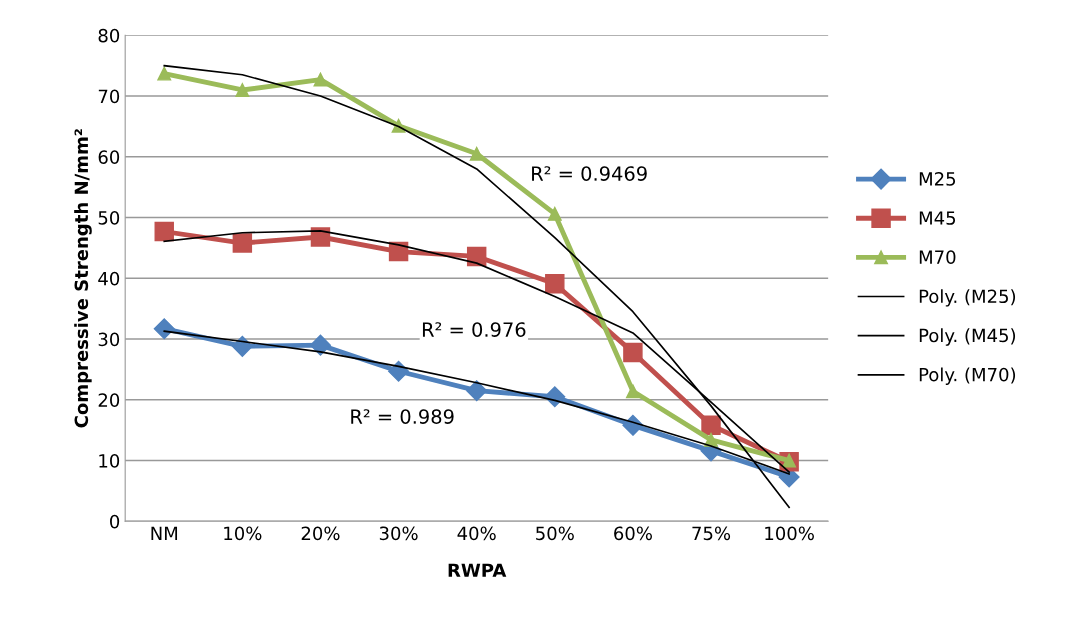  What do you see at coordinates (398, 533) in the screenshot?
I see `x-tick-label: 30%` at bounding box center [398, 533].